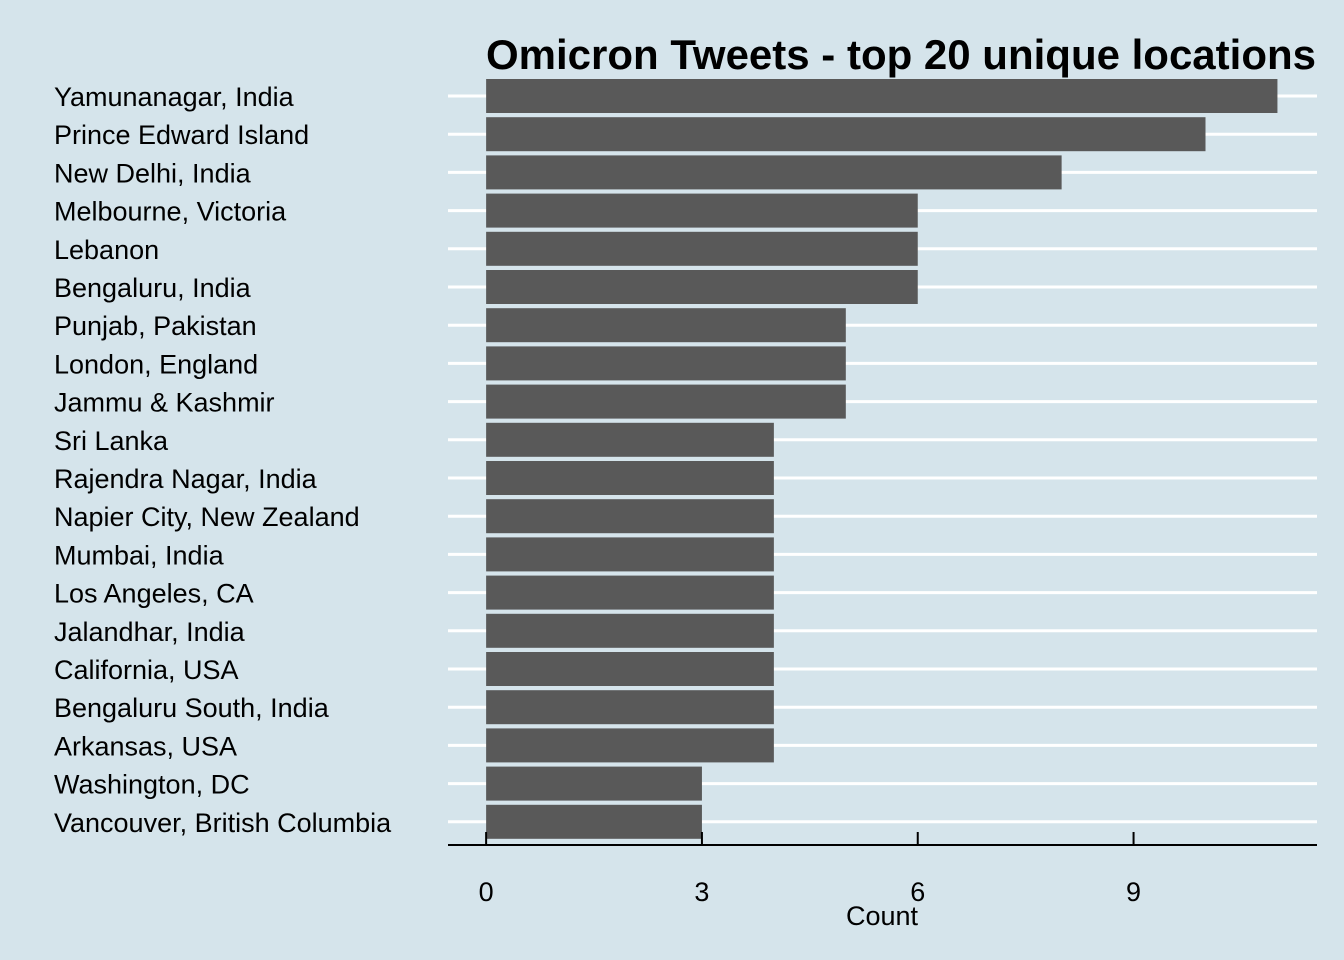 Image resolution: width=1344 pixels, height=960 pixels. Describe the element at coordinates (154, 594) in the screenshot. I see `category-label: Los Angeles, CA` at that location.